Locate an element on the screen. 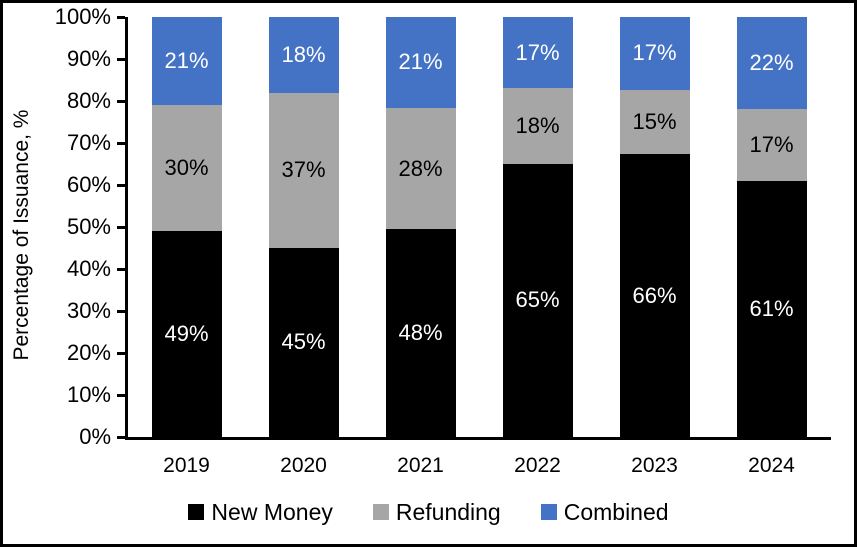  bar-data-label: 49% is located at coordinates (186, 334).